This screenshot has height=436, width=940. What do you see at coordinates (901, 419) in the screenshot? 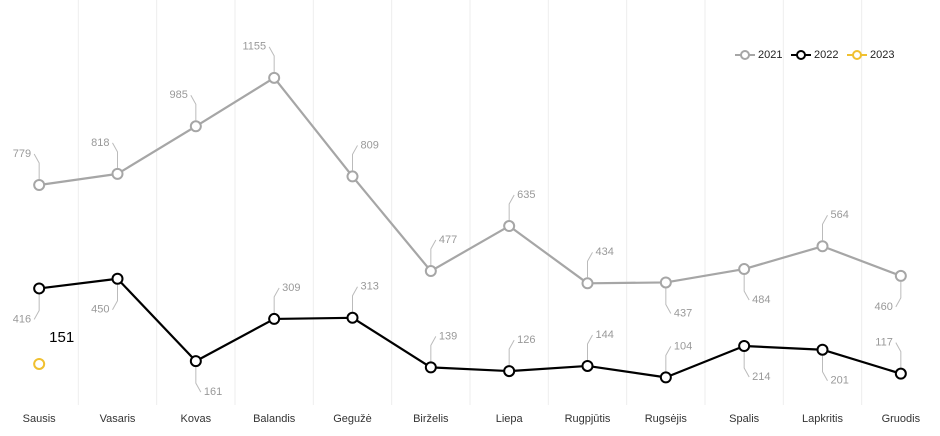
I see `x-tick-label: Gruodis` at bounding box center [901, 419].